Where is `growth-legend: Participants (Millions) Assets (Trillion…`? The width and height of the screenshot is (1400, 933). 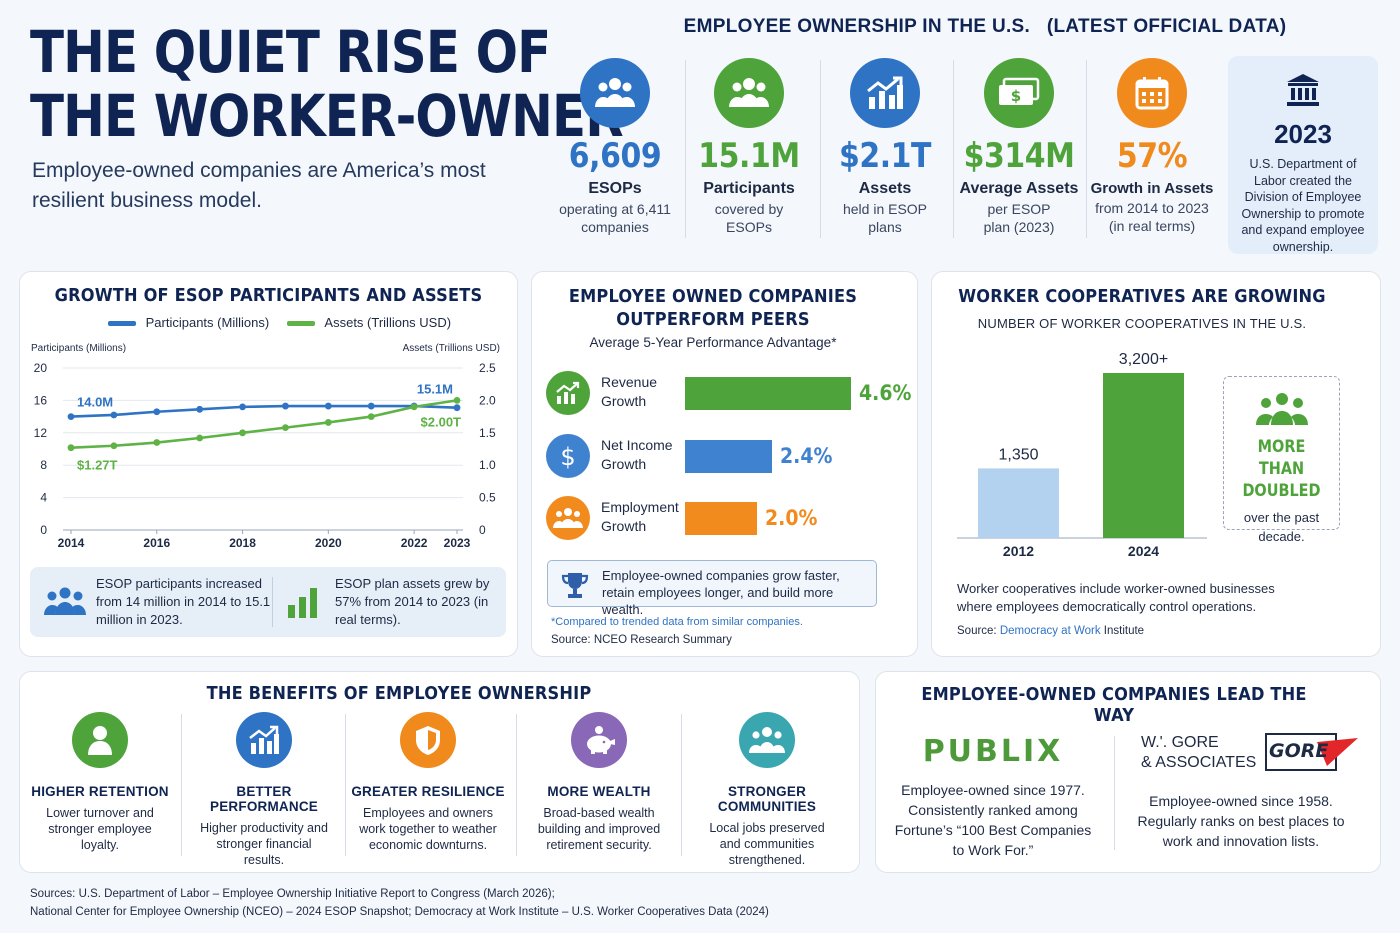 growth-legend: Participants (Millions) Assets (Trillion… is located at coordinates (279, 322).